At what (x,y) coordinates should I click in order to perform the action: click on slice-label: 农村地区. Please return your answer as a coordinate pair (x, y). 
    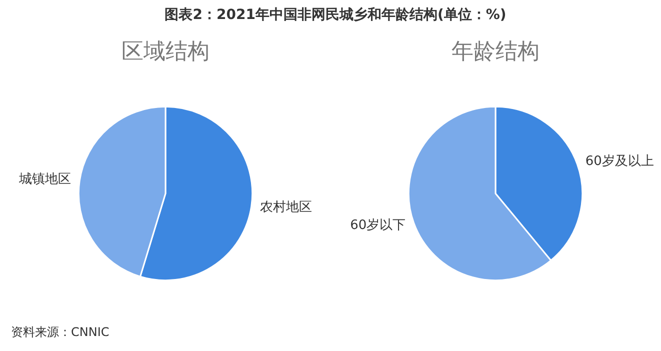
    Looking at the image, I should click on (286, 207).